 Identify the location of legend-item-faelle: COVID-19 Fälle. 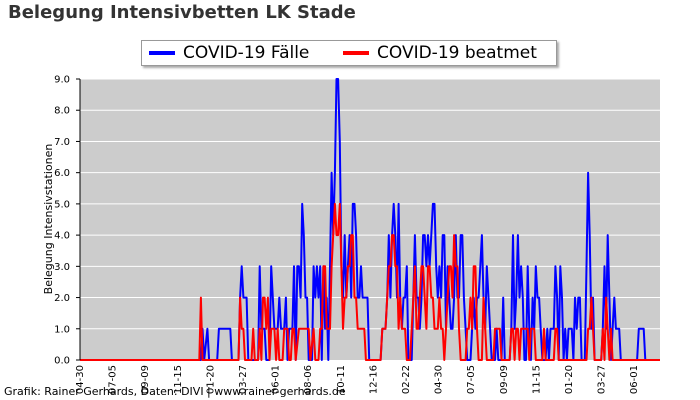
(229, 53).